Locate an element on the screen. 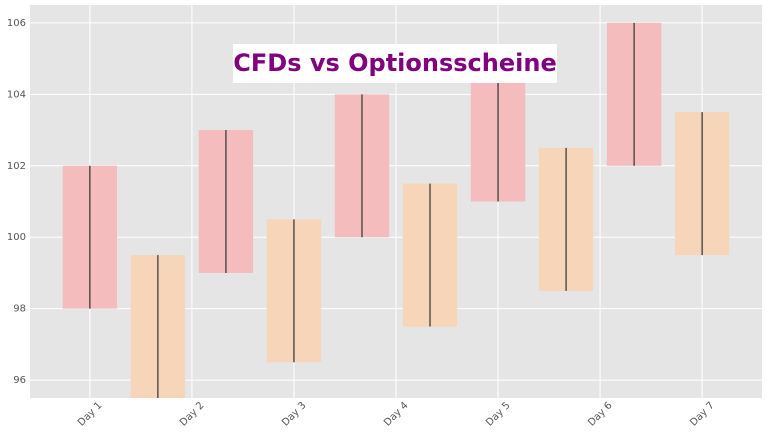 This screenshot has width=768, height=440. y-tick-label: 102 is located at coordinates (16, 166).